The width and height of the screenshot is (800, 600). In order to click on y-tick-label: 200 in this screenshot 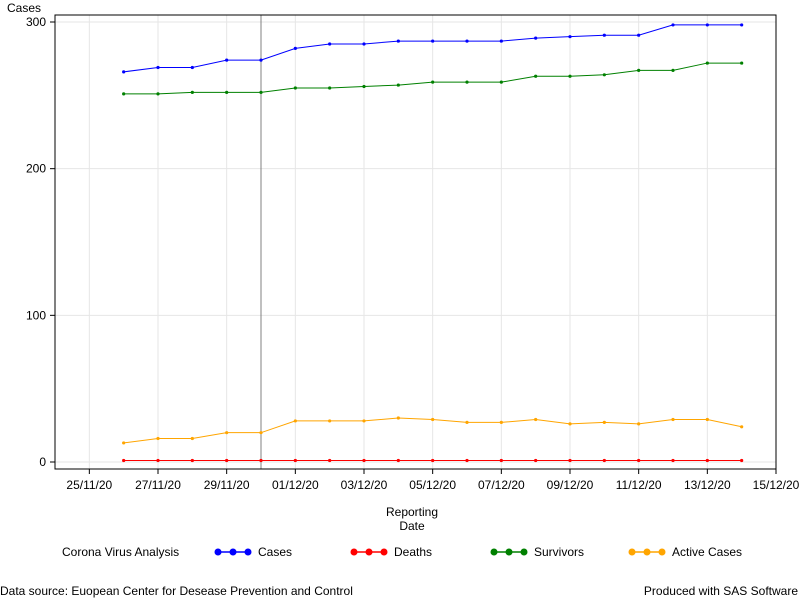, I will do `click(36, 169)`.